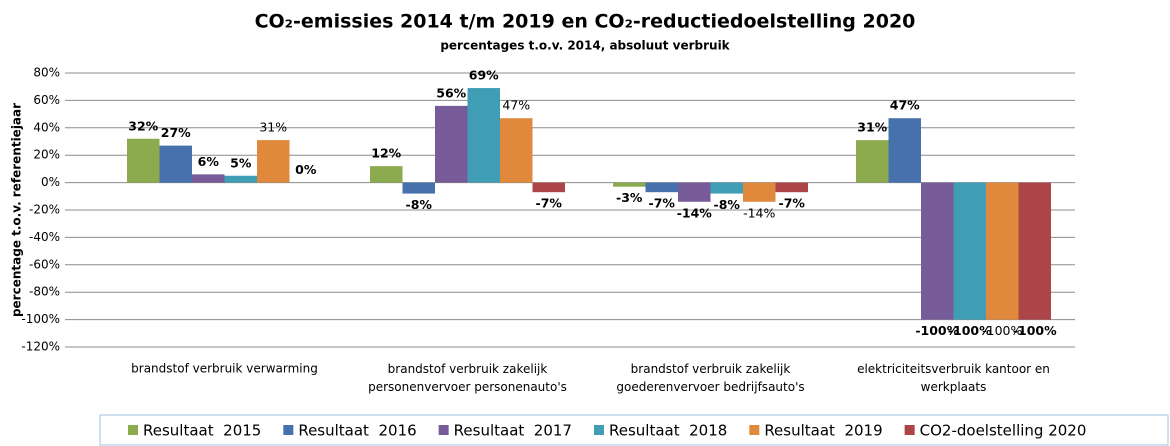 This screenshot has width=1170, height=446. I want to click on y-tick-label: -80%, so click(44, 292).